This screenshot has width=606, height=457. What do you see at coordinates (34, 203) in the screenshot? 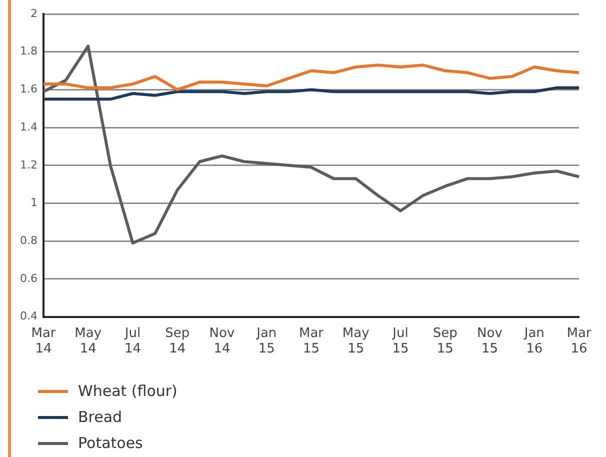
I see `y-tick-label: 1` at bounding box center [34, 203].